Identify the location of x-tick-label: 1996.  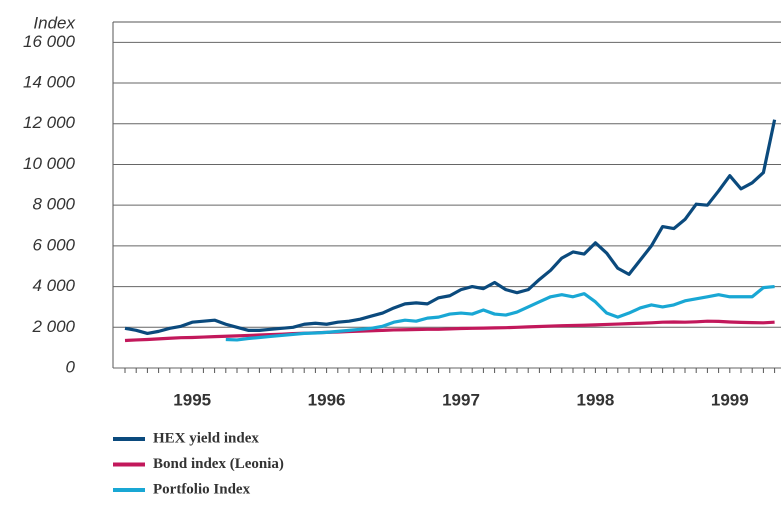
(327, 399).